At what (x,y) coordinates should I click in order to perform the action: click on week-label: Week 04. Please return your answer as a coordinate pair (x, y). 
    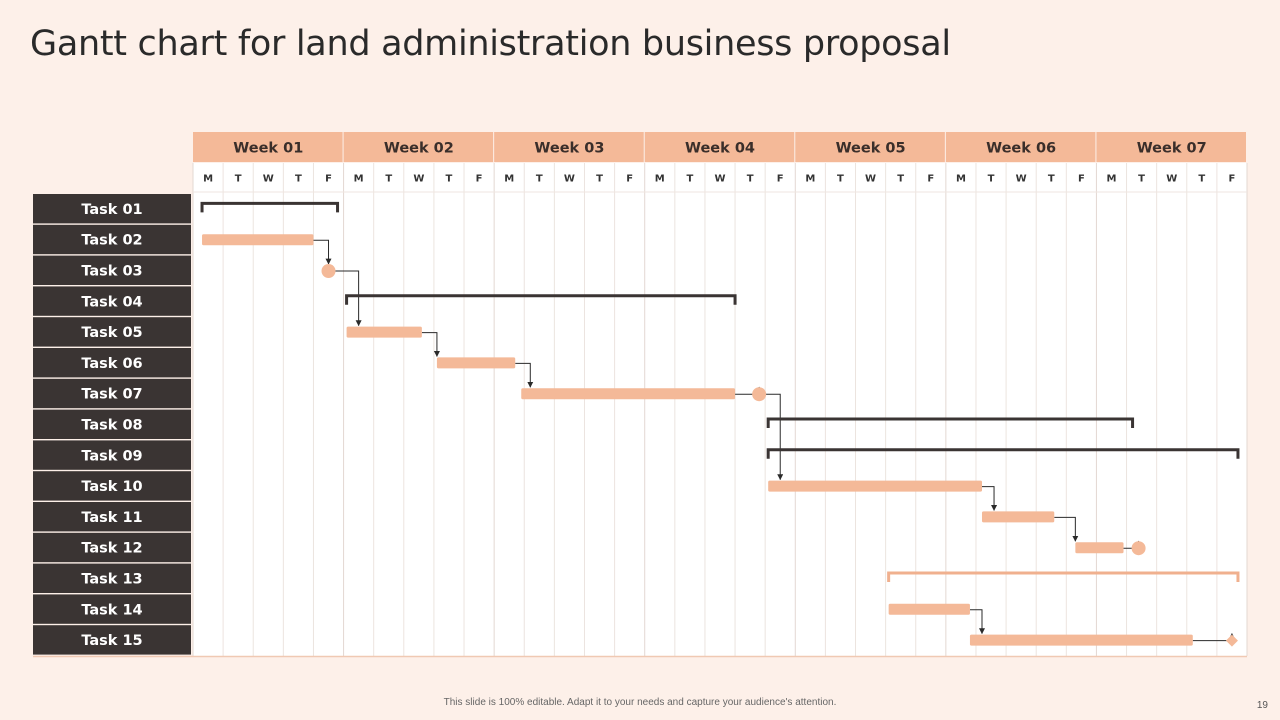
    Looking at the image, I should click on (720, 149).